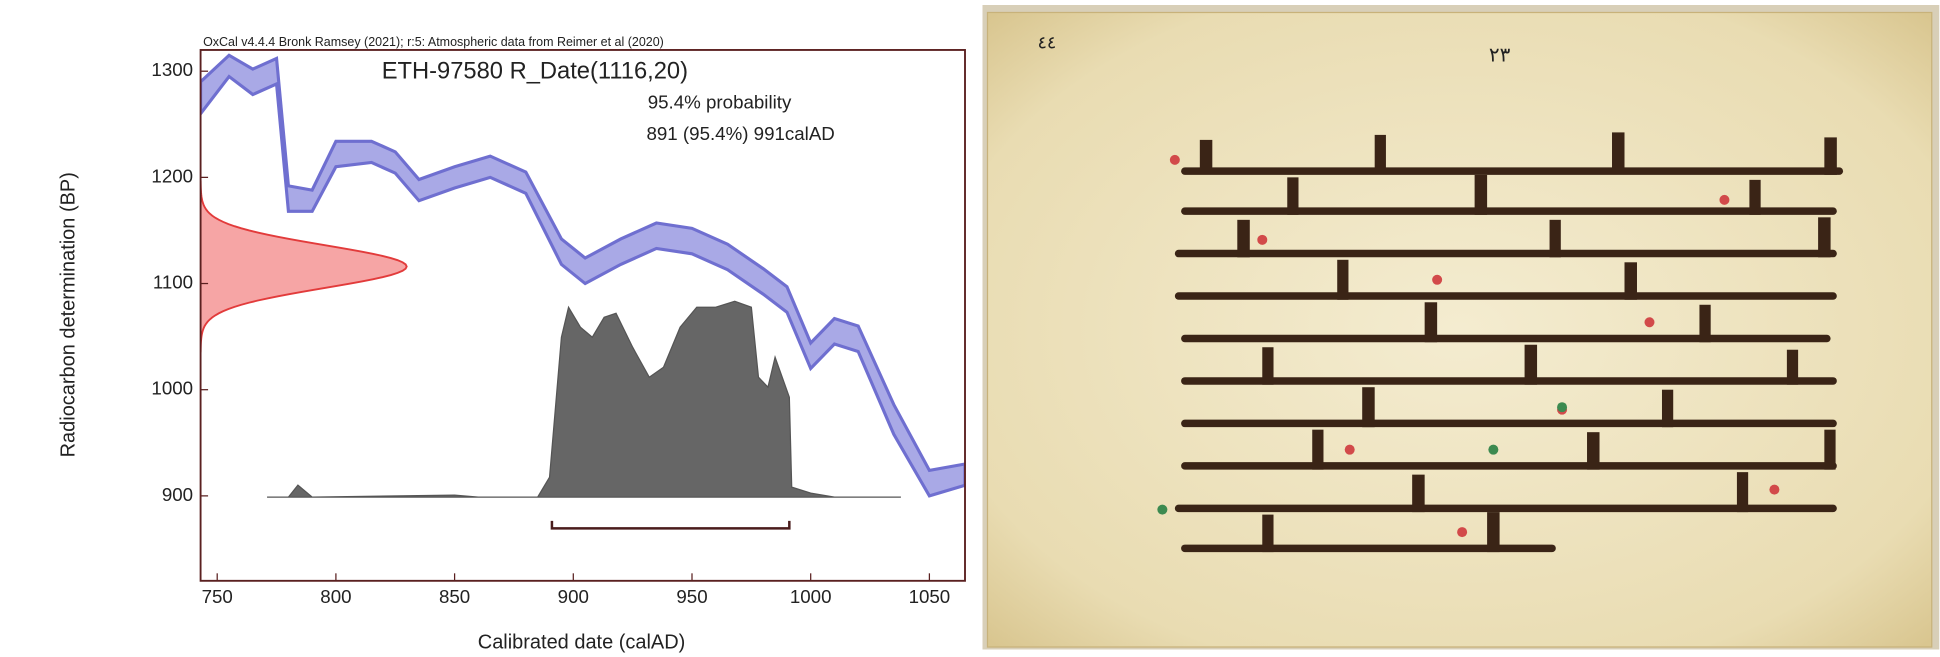 The width and height of the screenshot is (1940, 657). I want to click on y-tick-label: 1000, so click(172, 388).